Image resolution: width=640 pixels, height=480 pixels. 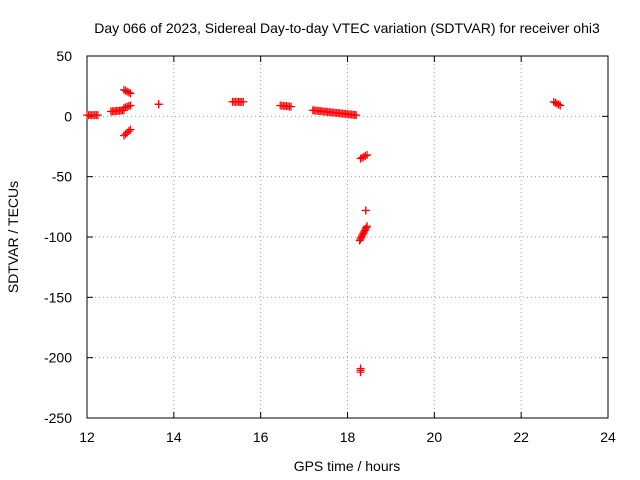 I want to click on y-tick-label: -100, so click(x=58, y=237).